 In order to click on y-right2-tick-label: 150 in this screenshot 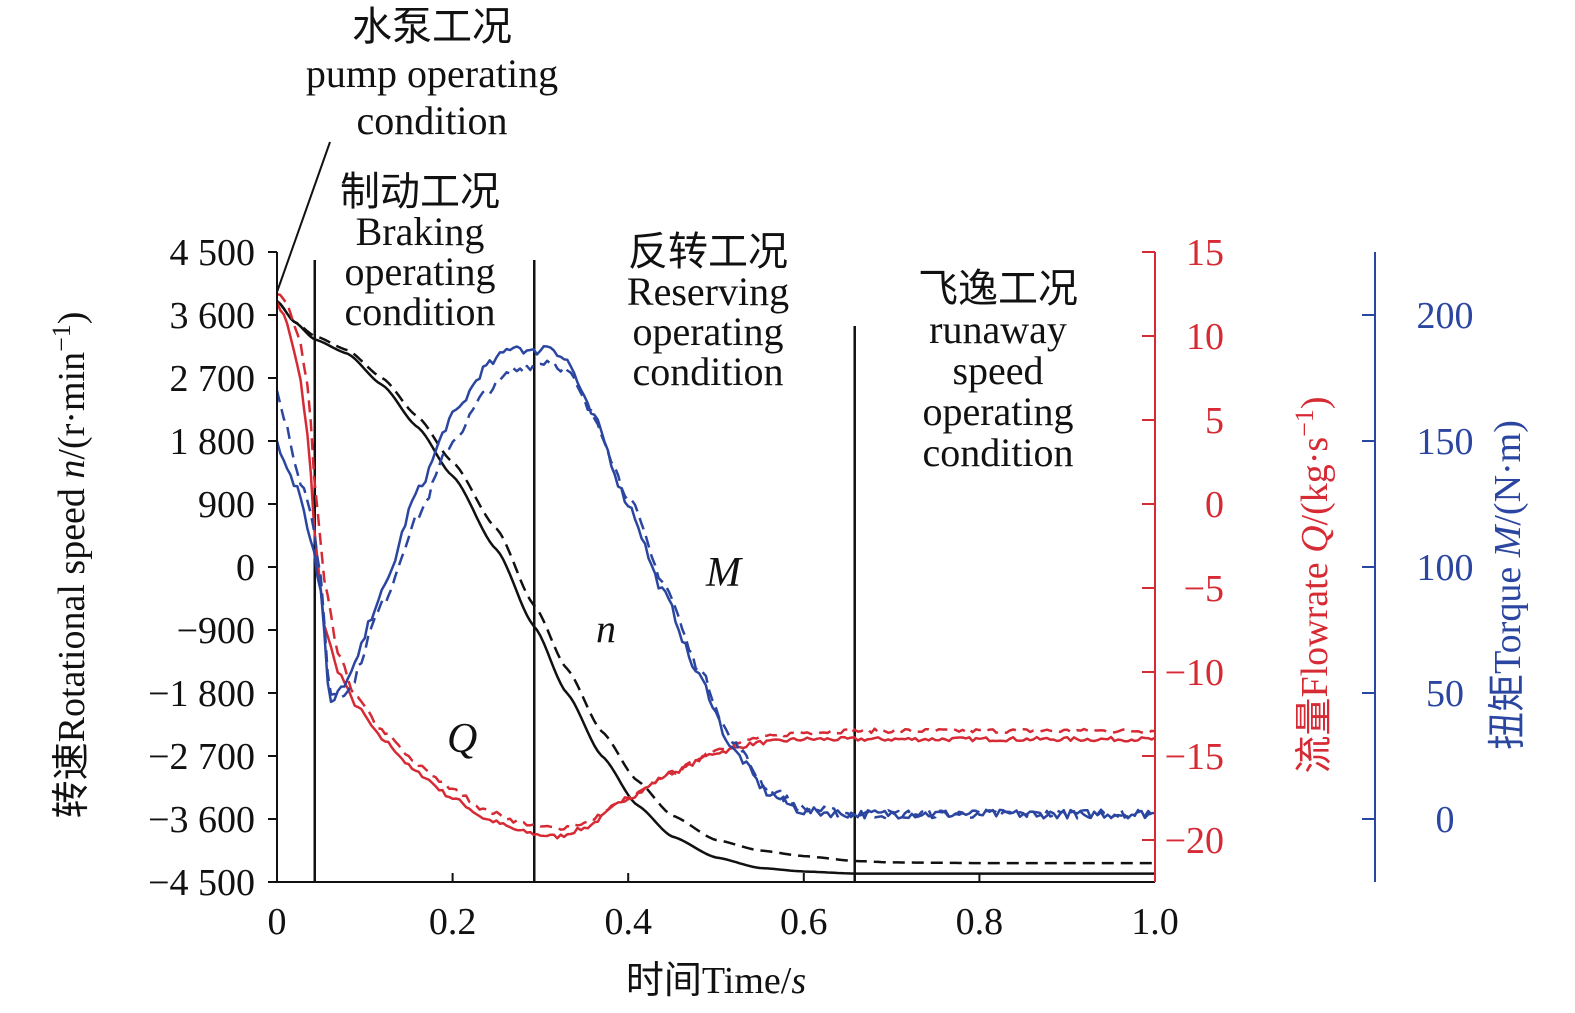, I will do `click(1445, 442)`.